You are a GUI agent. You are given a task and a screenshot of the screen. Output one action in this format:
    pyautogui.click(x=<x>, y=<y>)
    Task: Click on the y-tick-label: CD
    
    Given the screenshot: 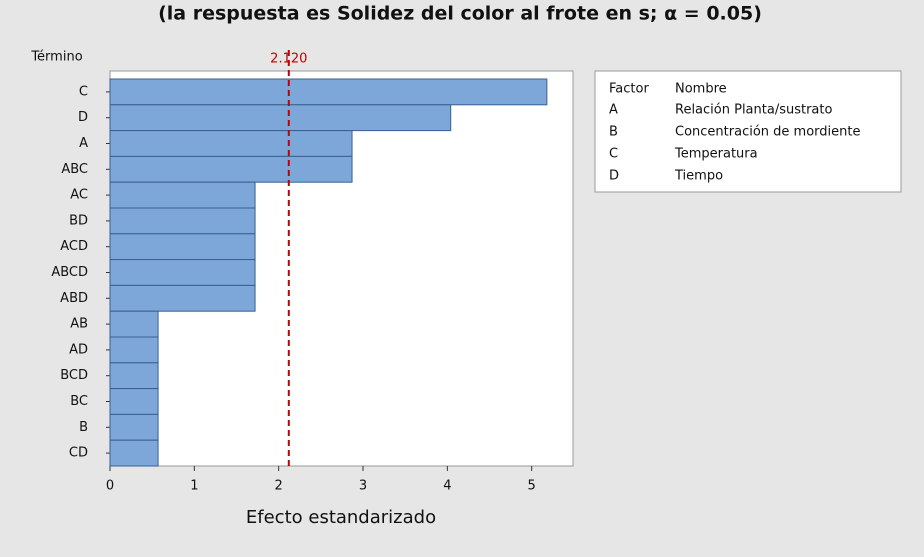 What is the action you would take?
    pyautogui.click(x=78, y=453)
    